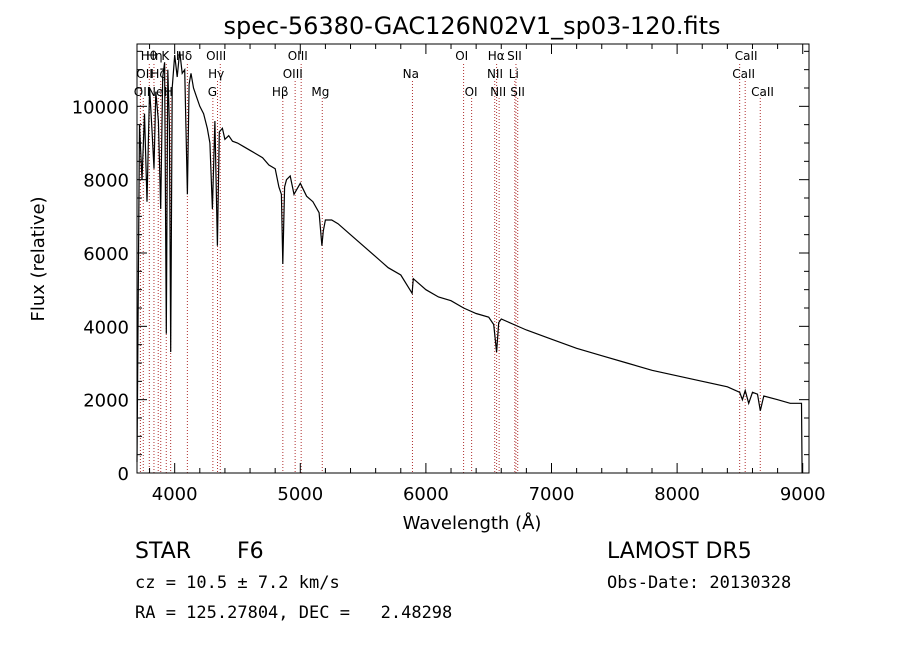 The image size is (900, 649). Describe the element at coordinates (250, 551) in the screenshot. I see `object-subclass: F6` at that location.